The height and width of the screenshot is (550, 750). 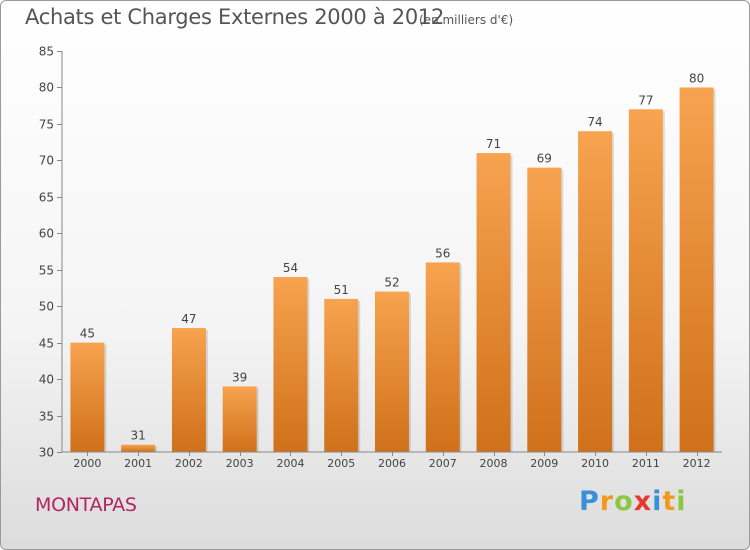 I want to click on y-tick-label: 80, so click(x=46, y=88).